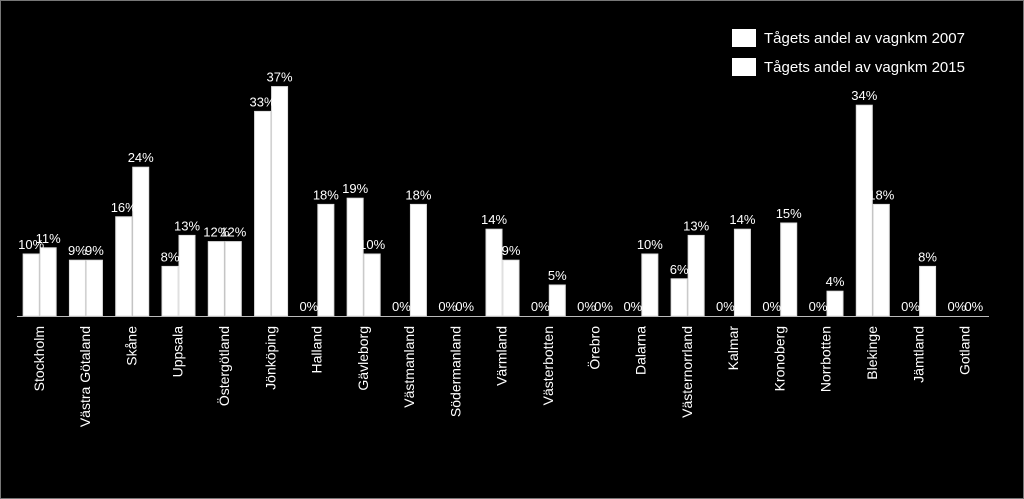 This screenshot has width=1024, height=499. Describe the element at coordinates (216, 232) in the screenshot. I see `data-label-s1-4: 12%` at that location.